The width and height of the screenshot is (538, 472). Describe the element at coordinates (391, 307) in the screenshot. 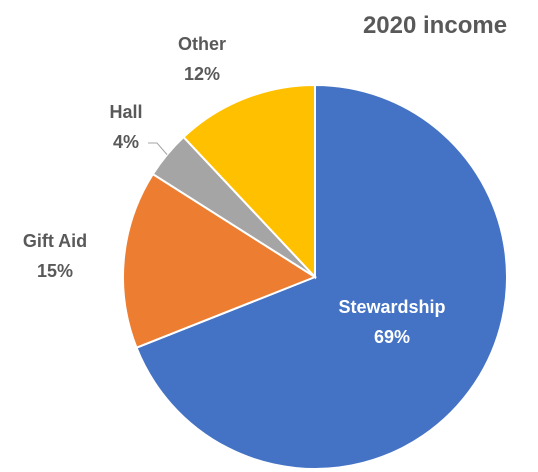

I see `pie-label-stewardship: Stewardship` at that location.